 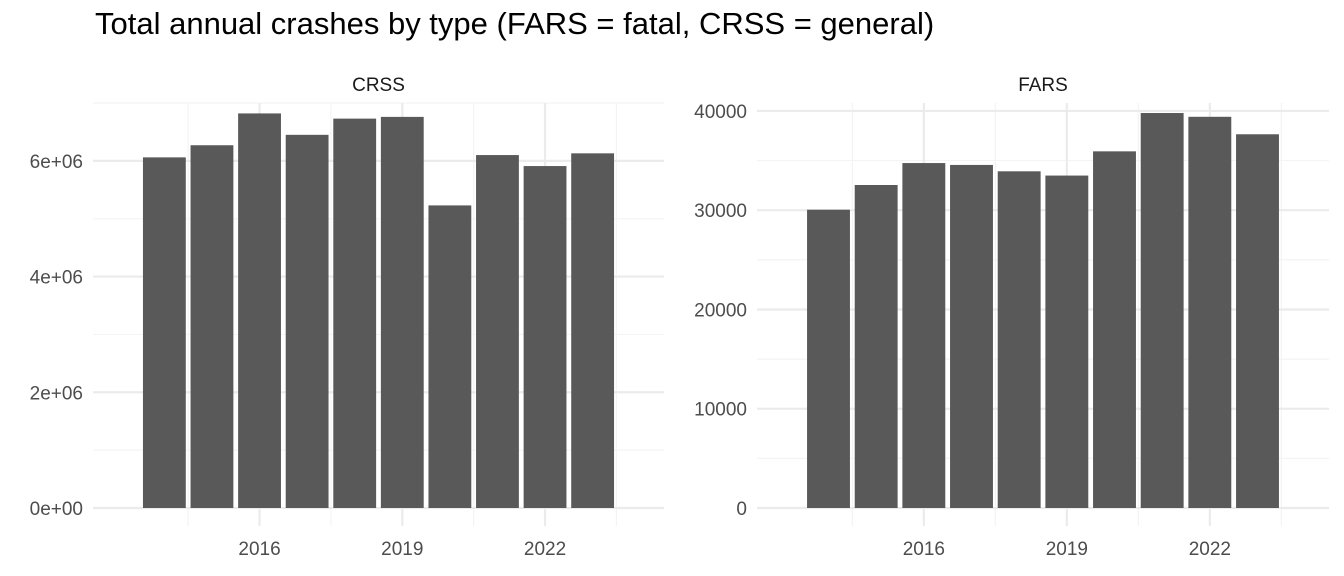 What do you see at coordinates (56, 278) in the screenshot?
I see `crss-y-tick-label: 4e+06` at bounding box center [56, 278].